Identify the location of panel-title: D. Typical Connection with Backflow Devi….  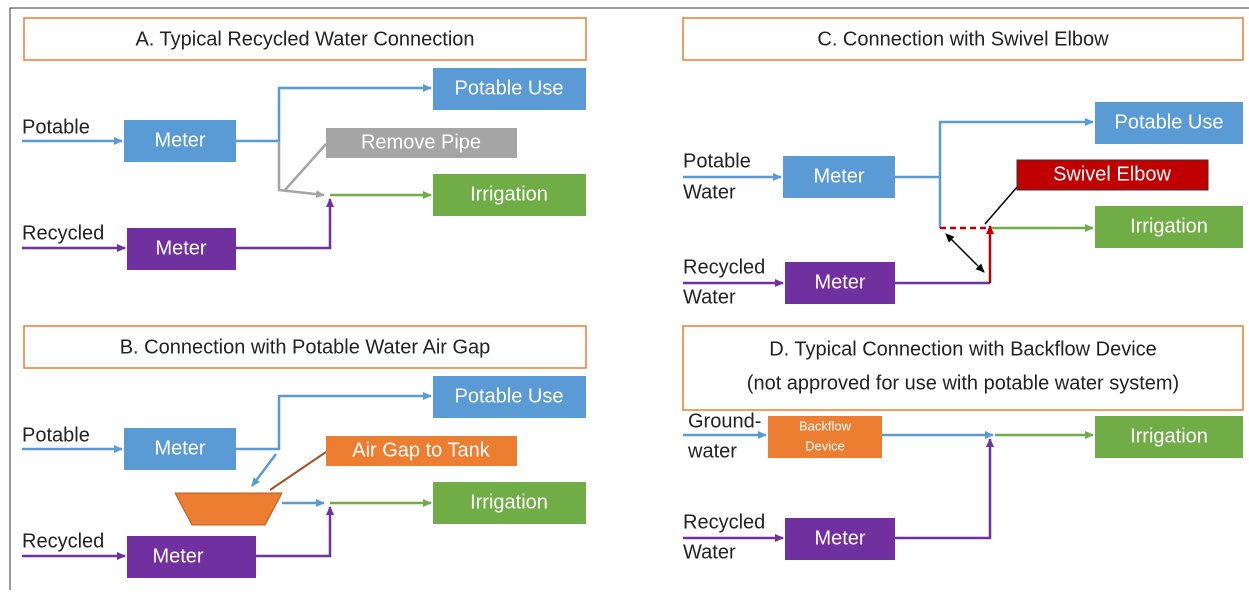
(963, 349).